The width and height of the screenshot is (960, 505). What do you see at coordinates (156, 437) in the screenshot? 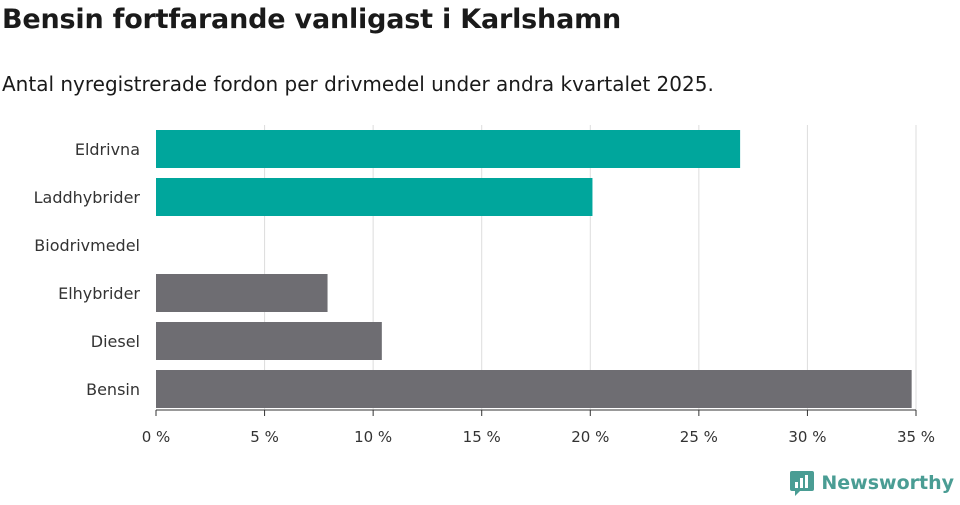
I see `x-tick-label: 0 %` at bounding box center [156, 437].